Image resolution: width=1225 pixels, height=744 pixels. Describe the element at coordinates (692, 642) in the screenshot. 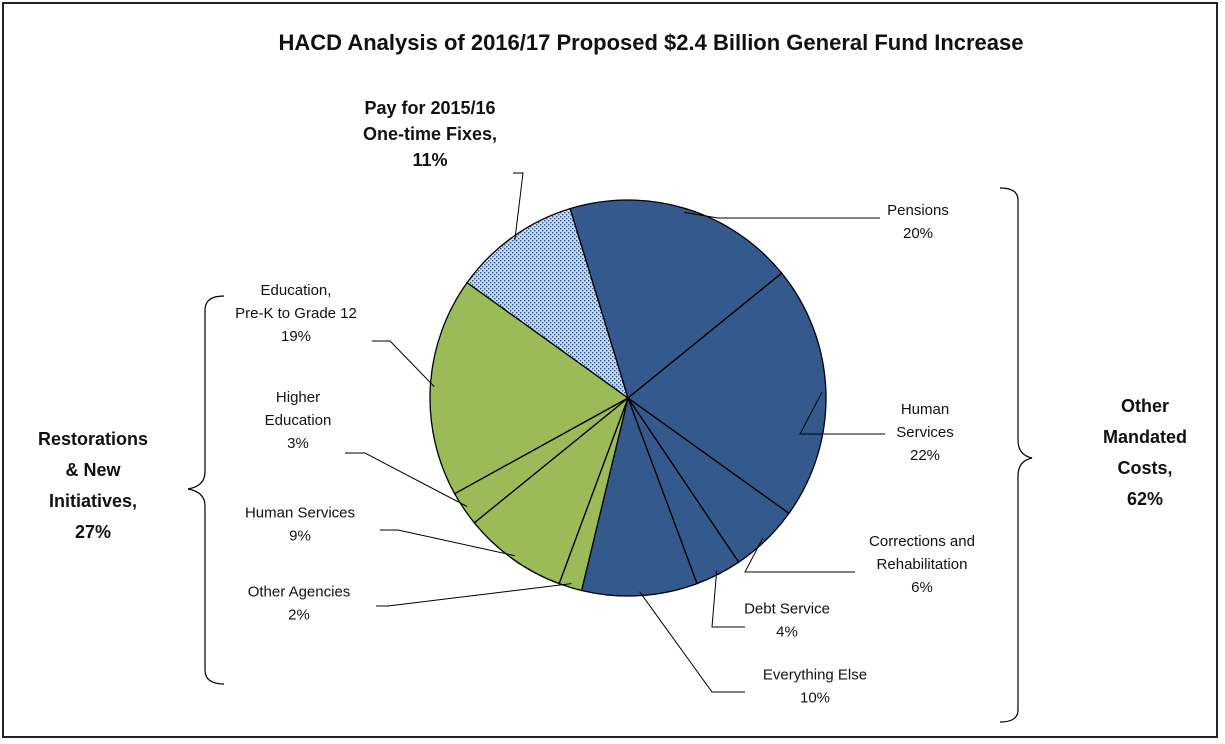

I see `leader-line-everything-else` at that location.